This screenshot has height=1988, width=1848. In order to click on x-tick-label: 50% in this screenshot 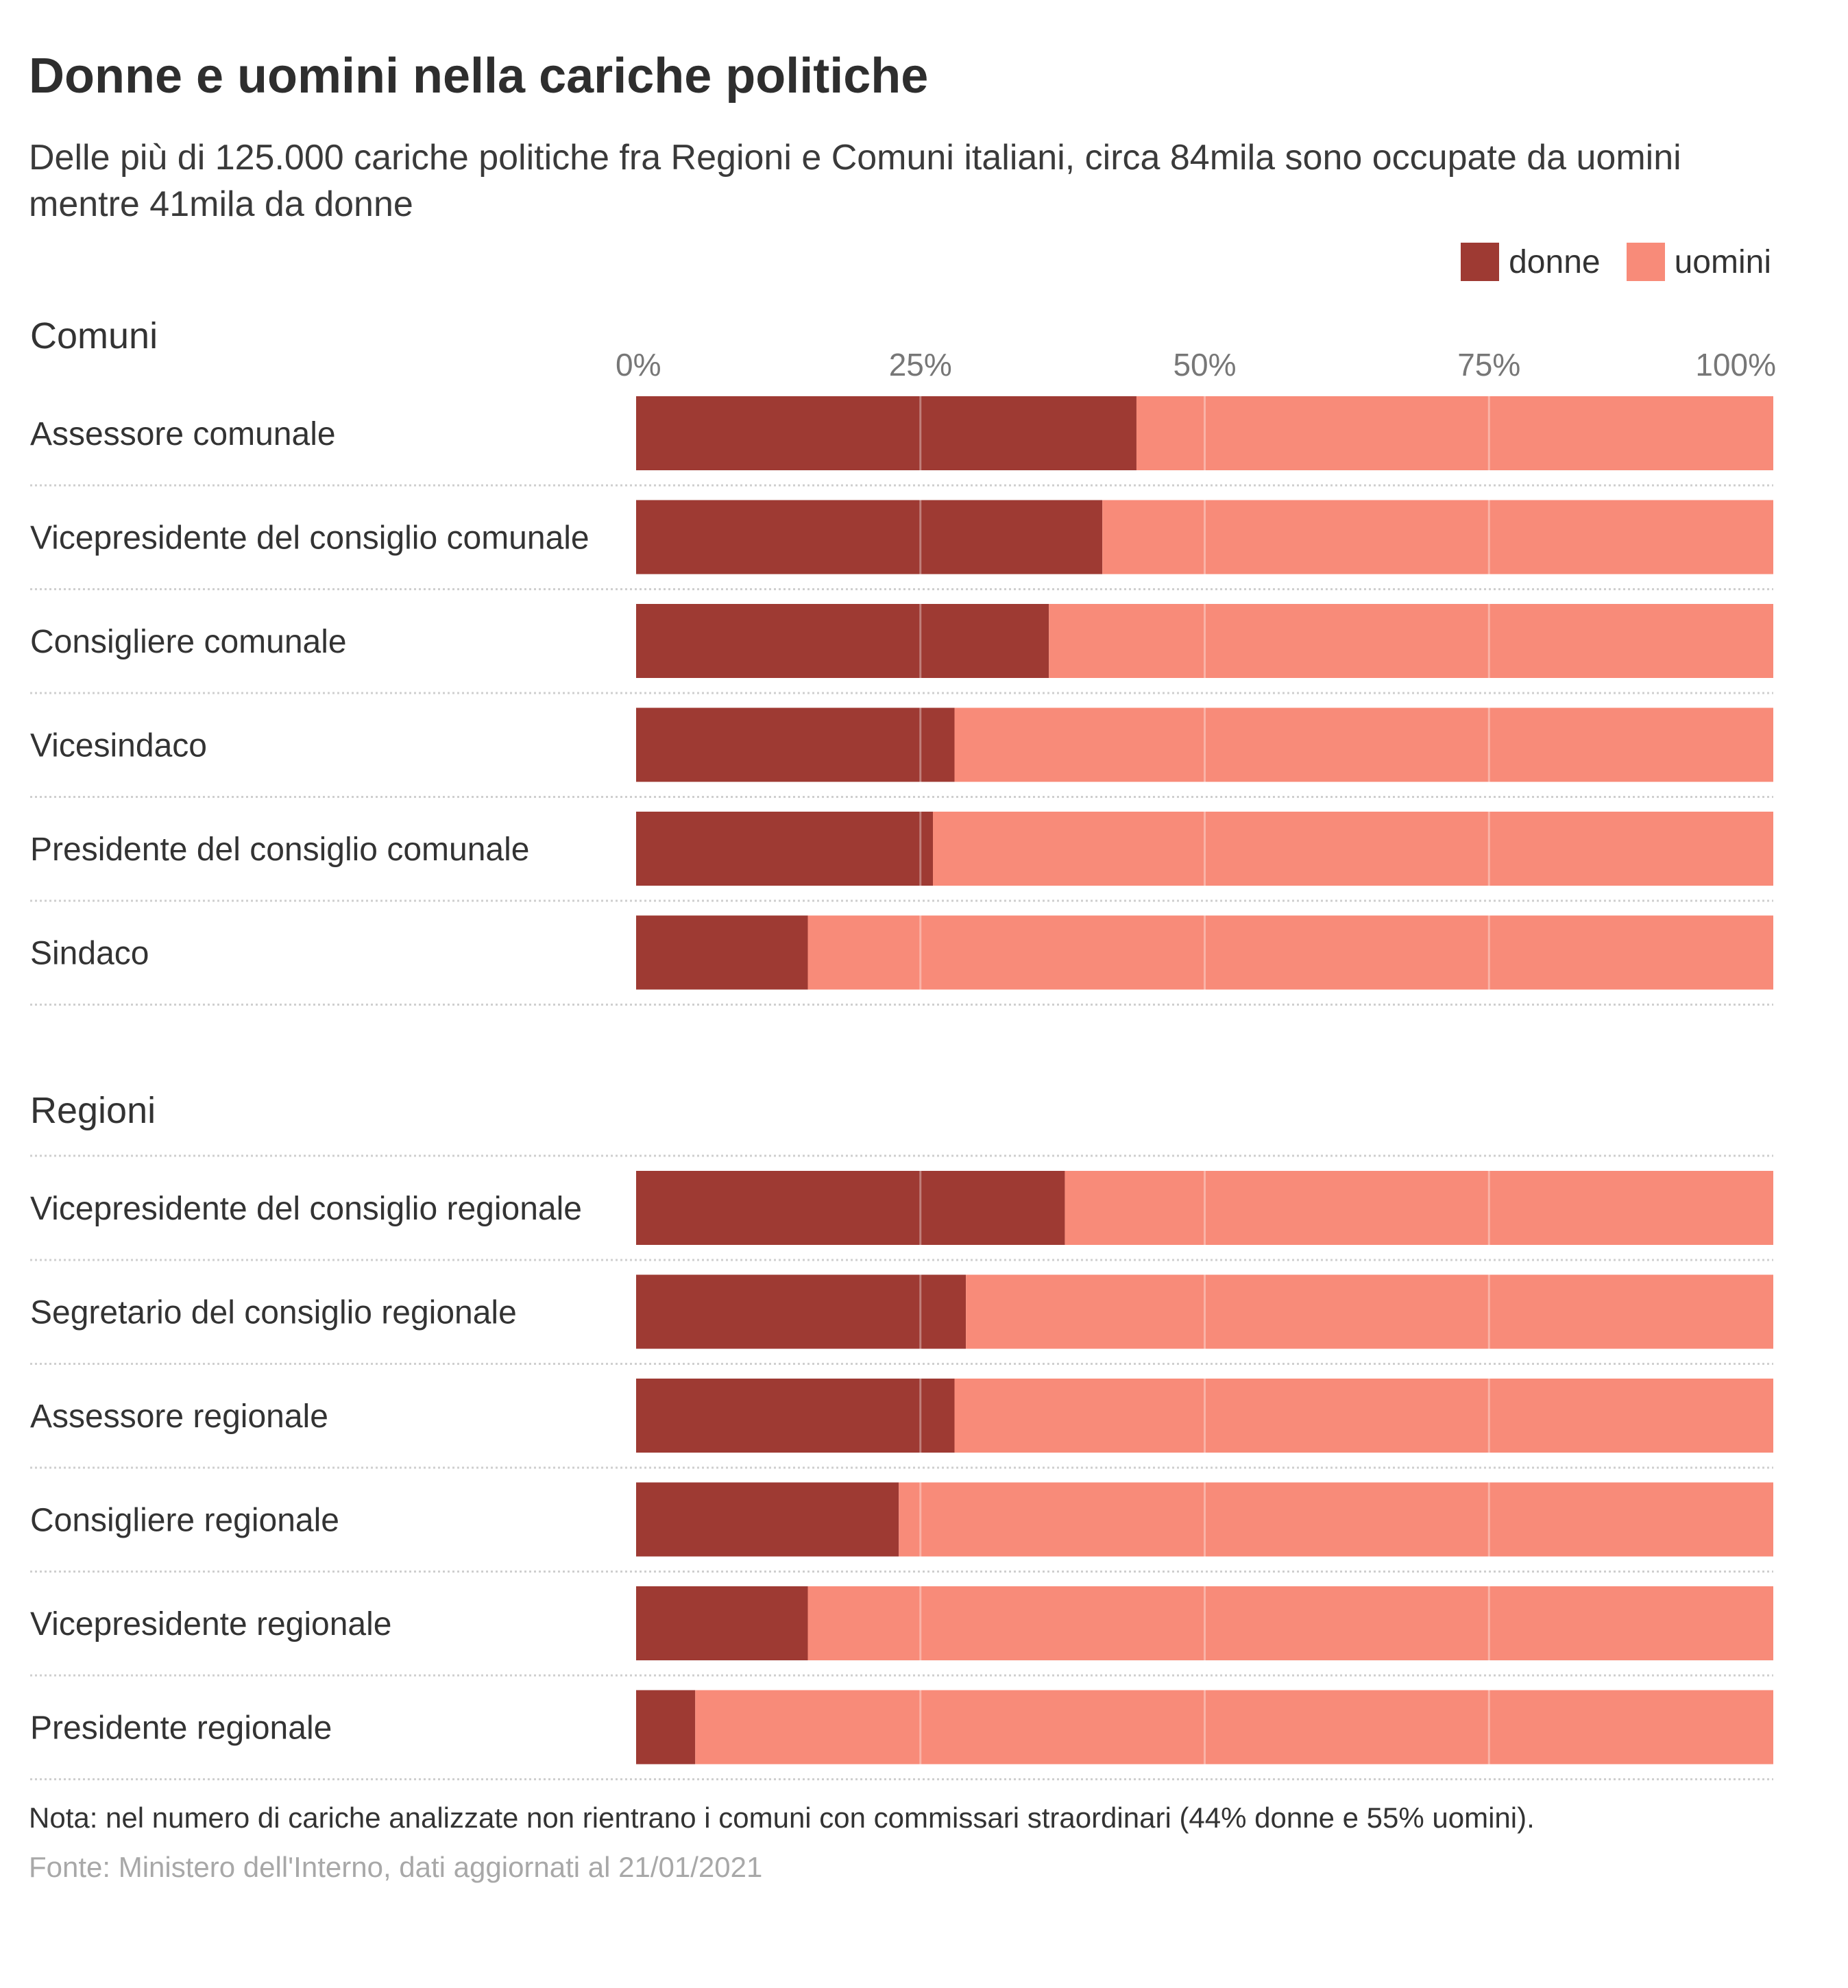, I will do `click(1204, 365)`.